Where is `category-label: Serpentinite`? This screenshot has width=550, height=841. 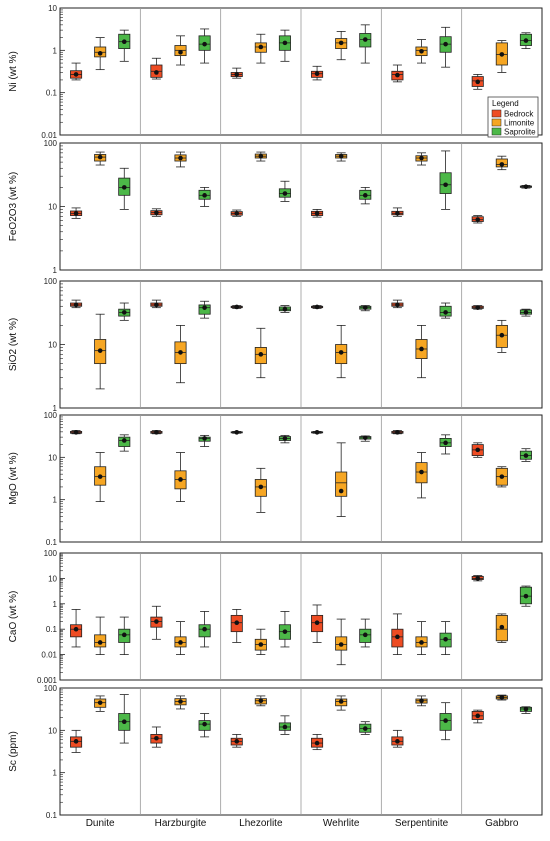
category-label: Serpentinite is located at coordinates (422, 823).